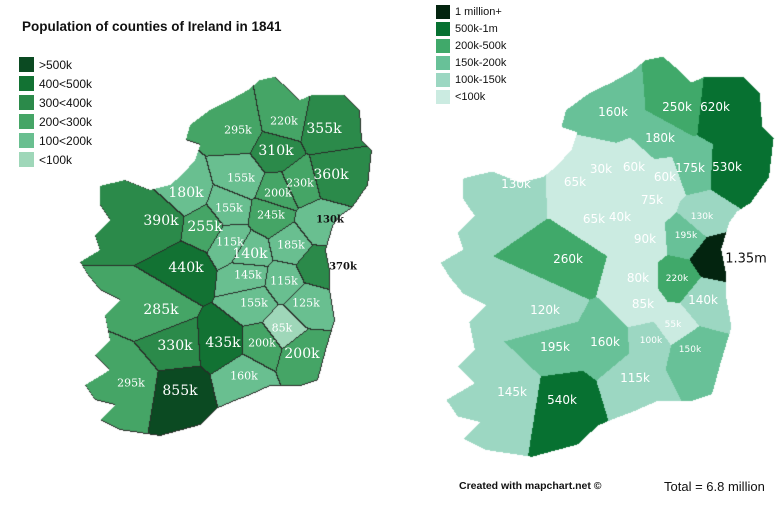  I want to click on county-label: 310k, so click(276, 151).